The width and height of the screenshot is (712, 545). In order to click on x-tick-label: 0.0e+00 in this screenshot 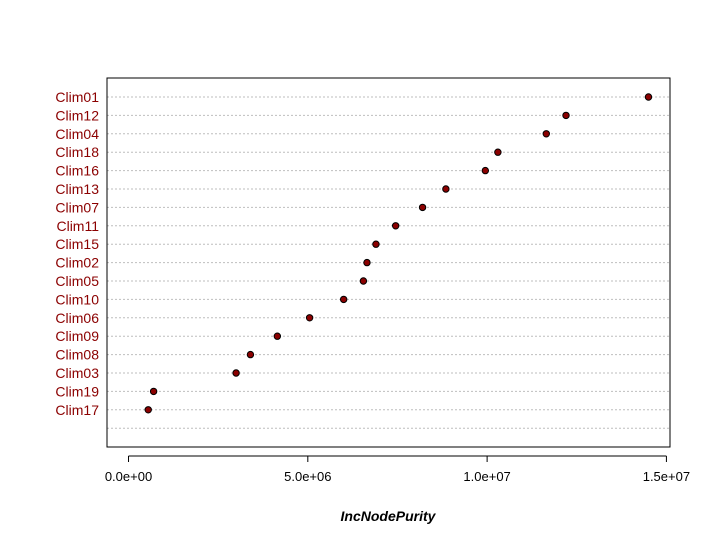, I will do `click(128, 476)`.